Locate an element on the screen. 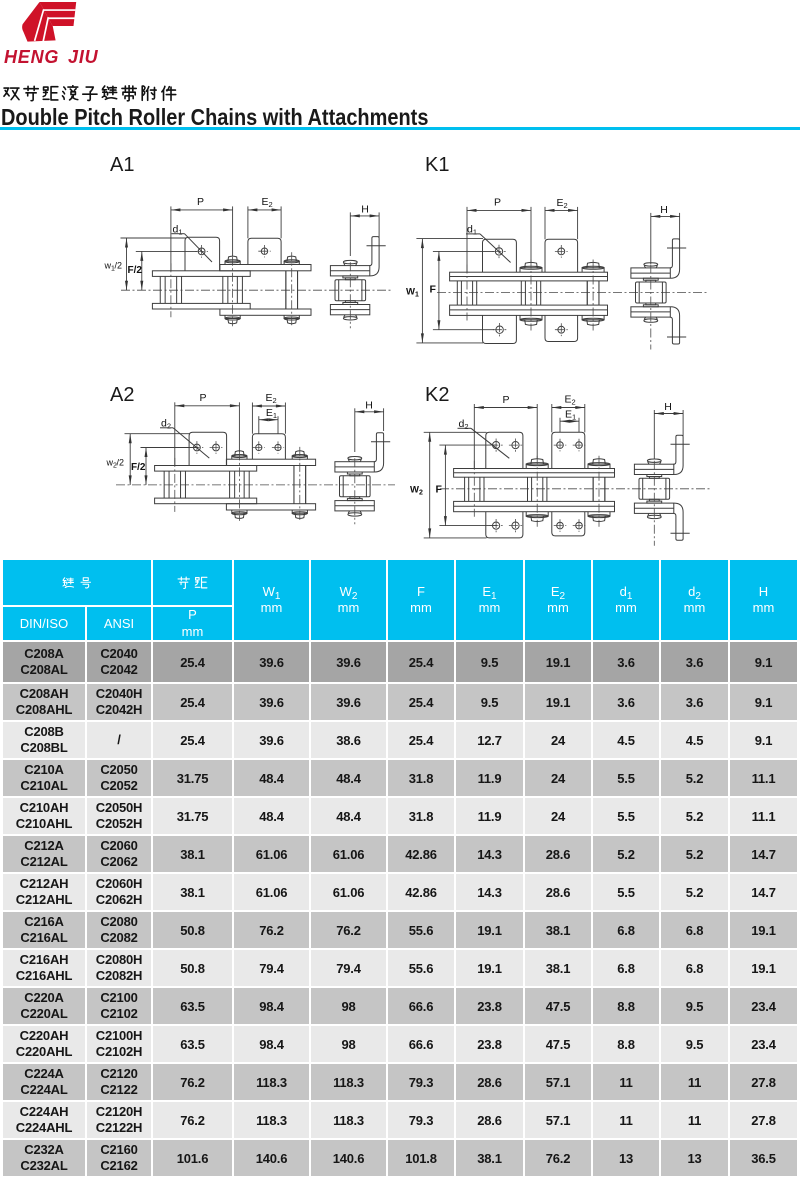 The width and height of the screenshot is (800, 1178). svg-text: w1 is located at coordinates (110, 267).